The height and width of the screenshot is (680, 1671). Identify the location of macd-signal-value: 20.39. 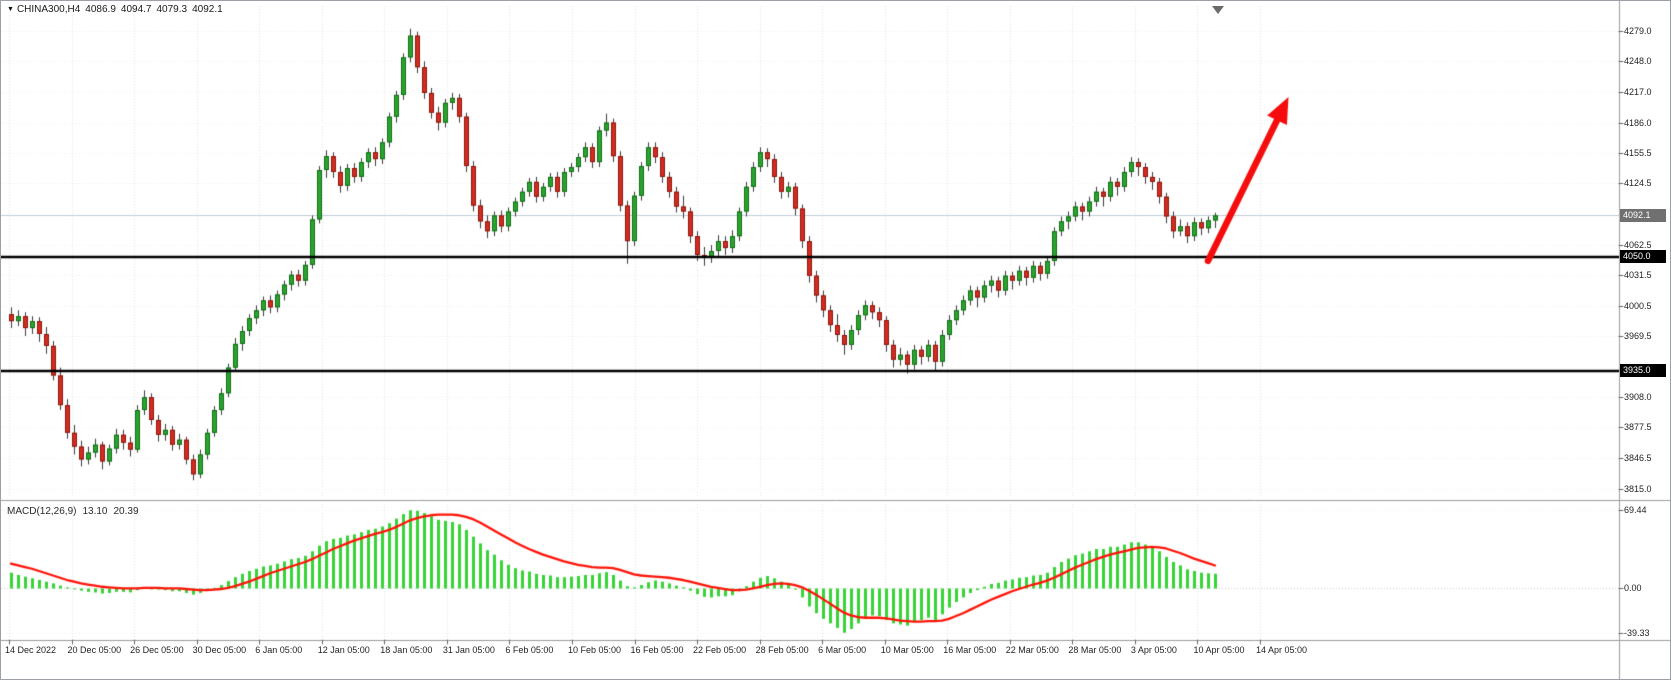
(126, 511).